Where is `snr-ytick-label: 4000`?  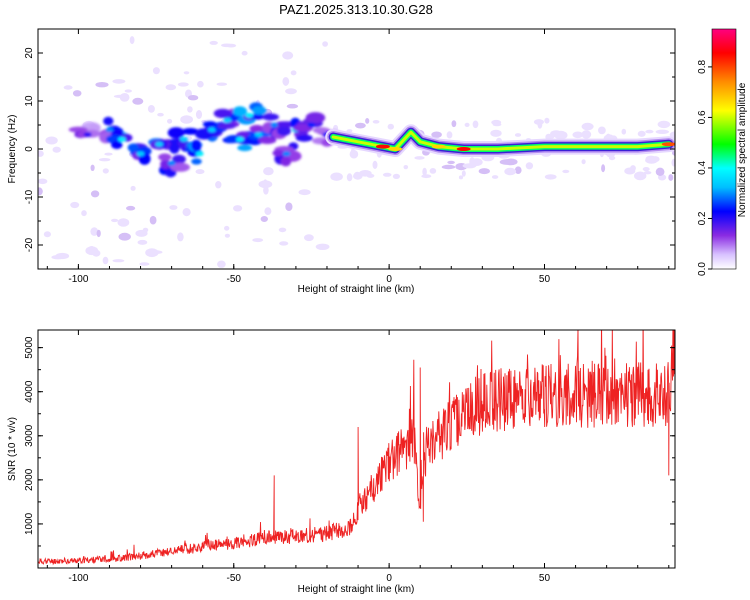
snr-ytick-label: 4000 is located at coordinates (29, 391).